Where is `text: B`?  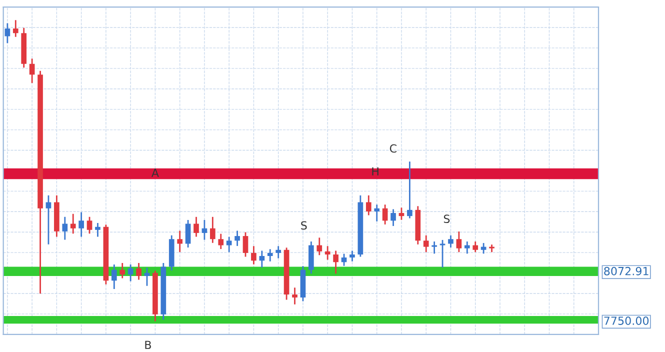
text: B is located at coordinates (148, 344).